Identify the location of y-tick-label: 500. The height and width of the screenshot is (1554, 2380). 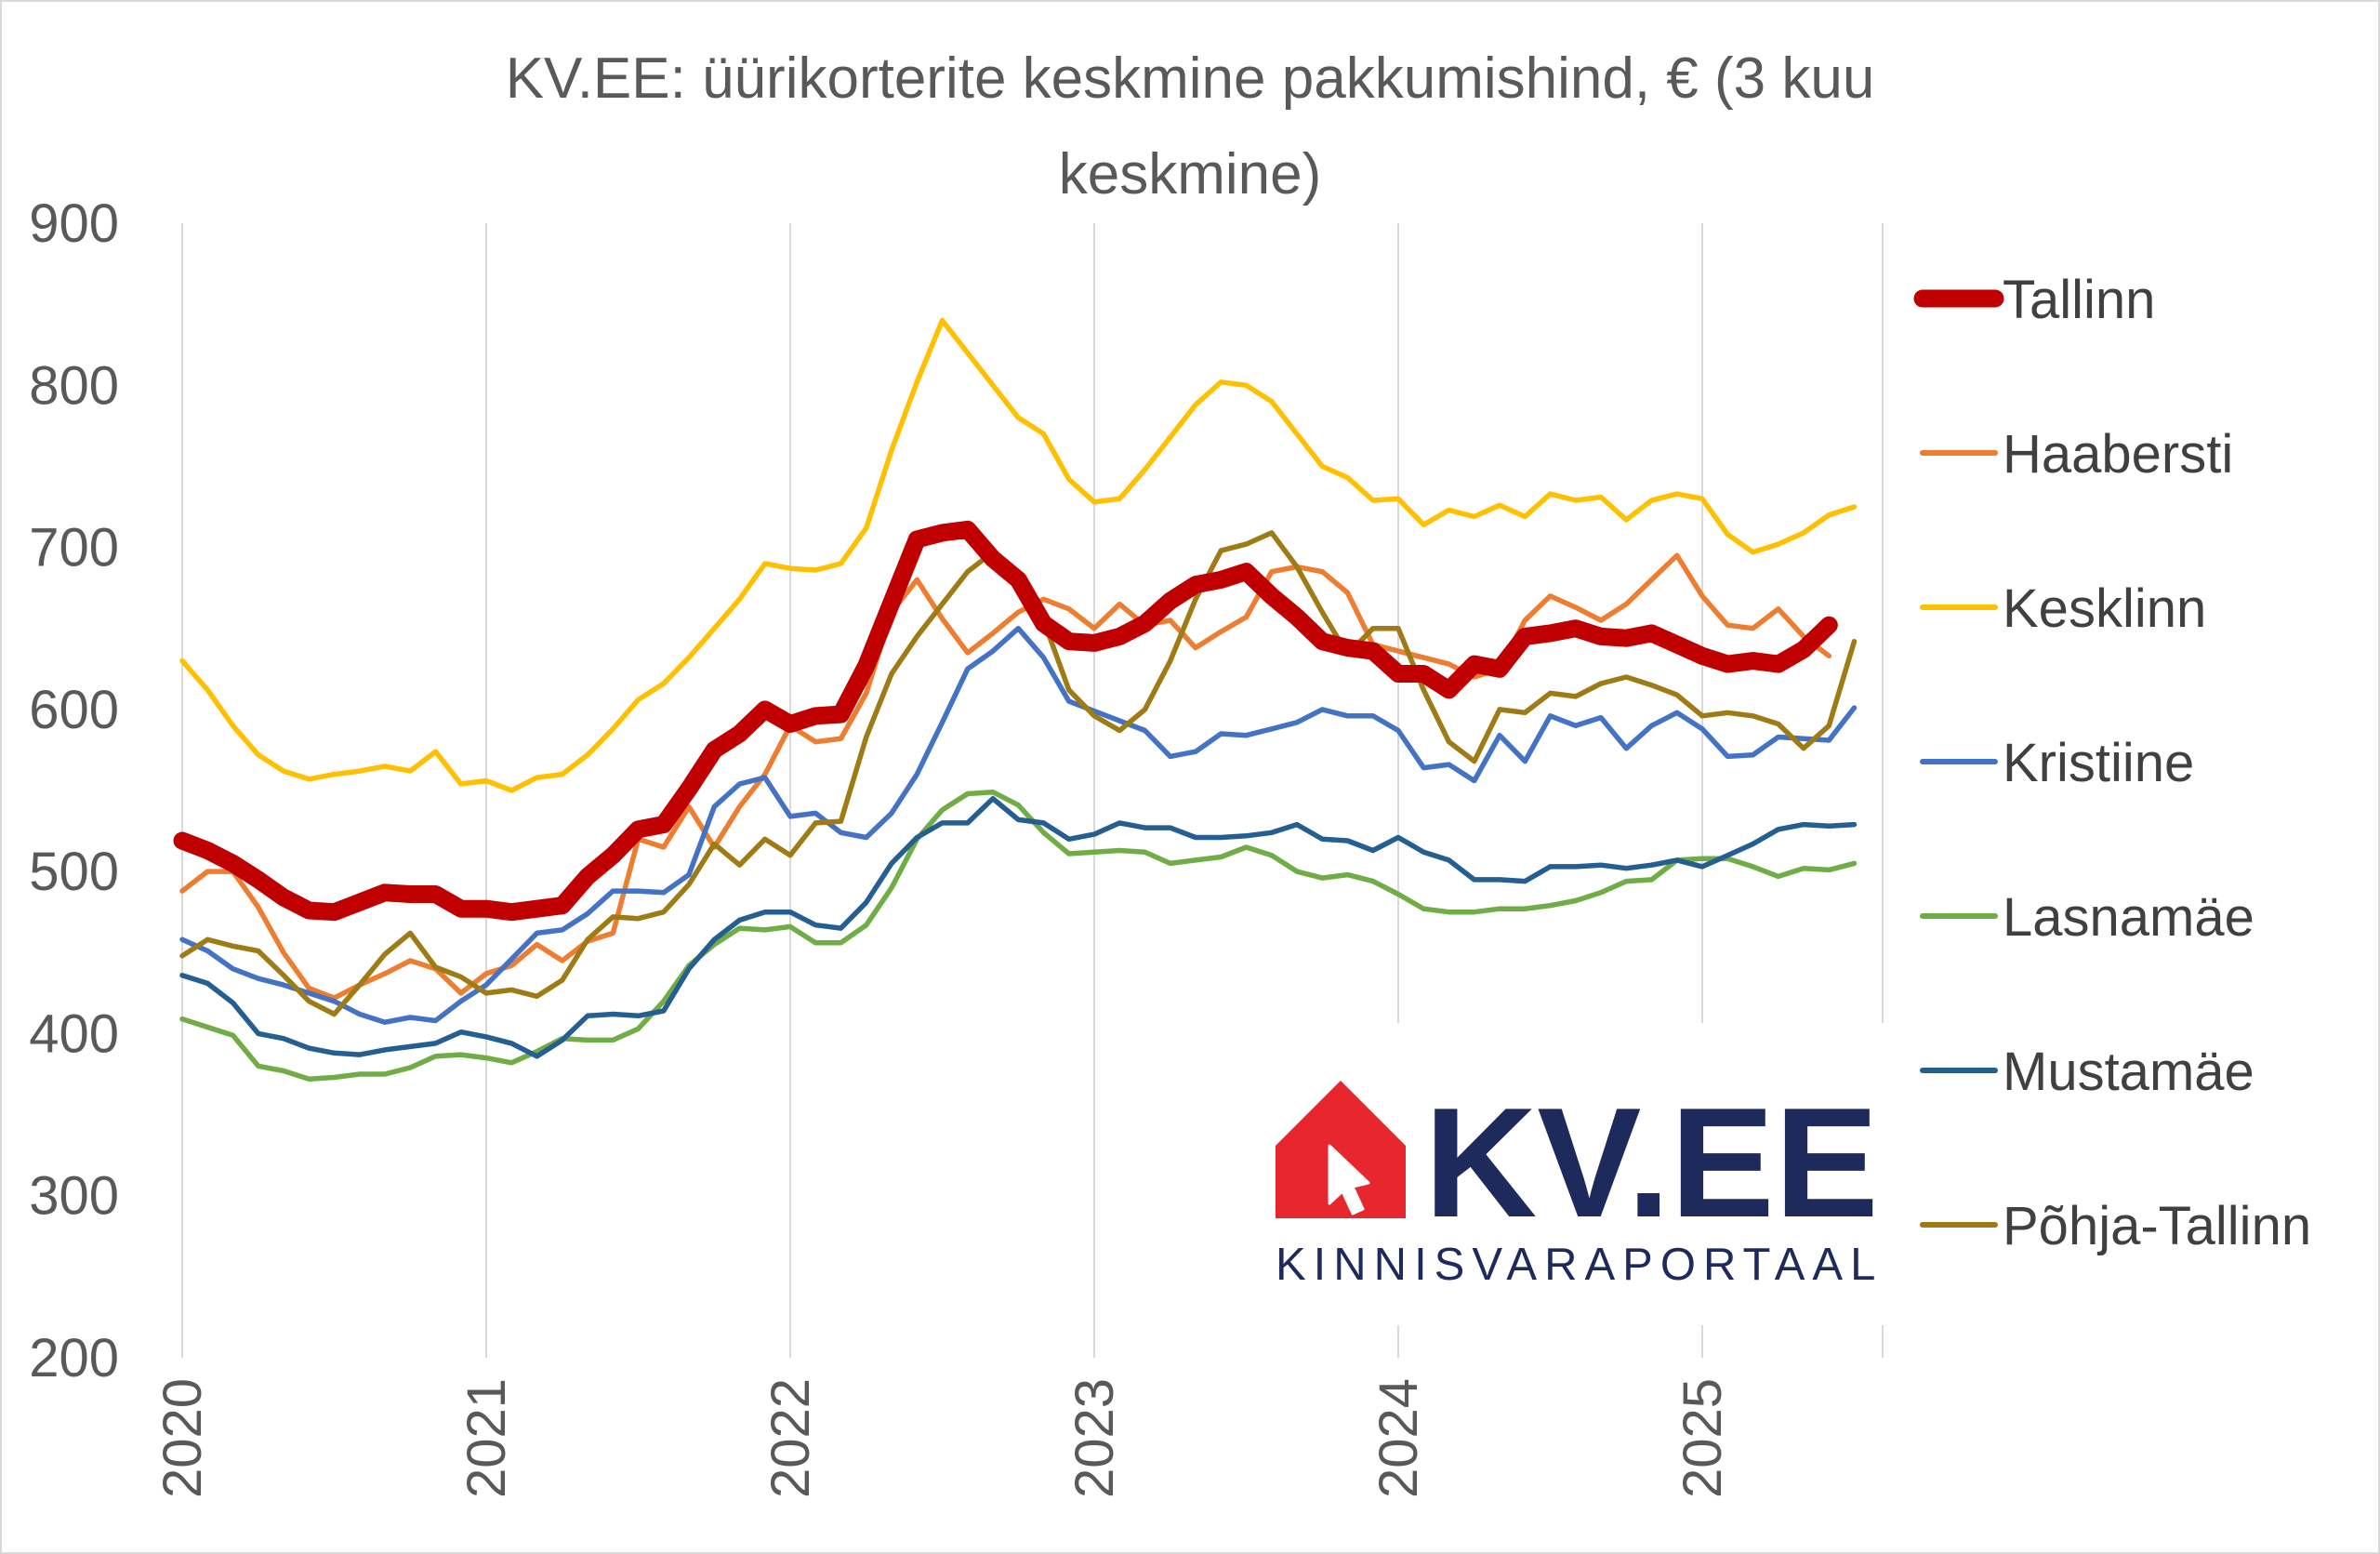
(74, 872).